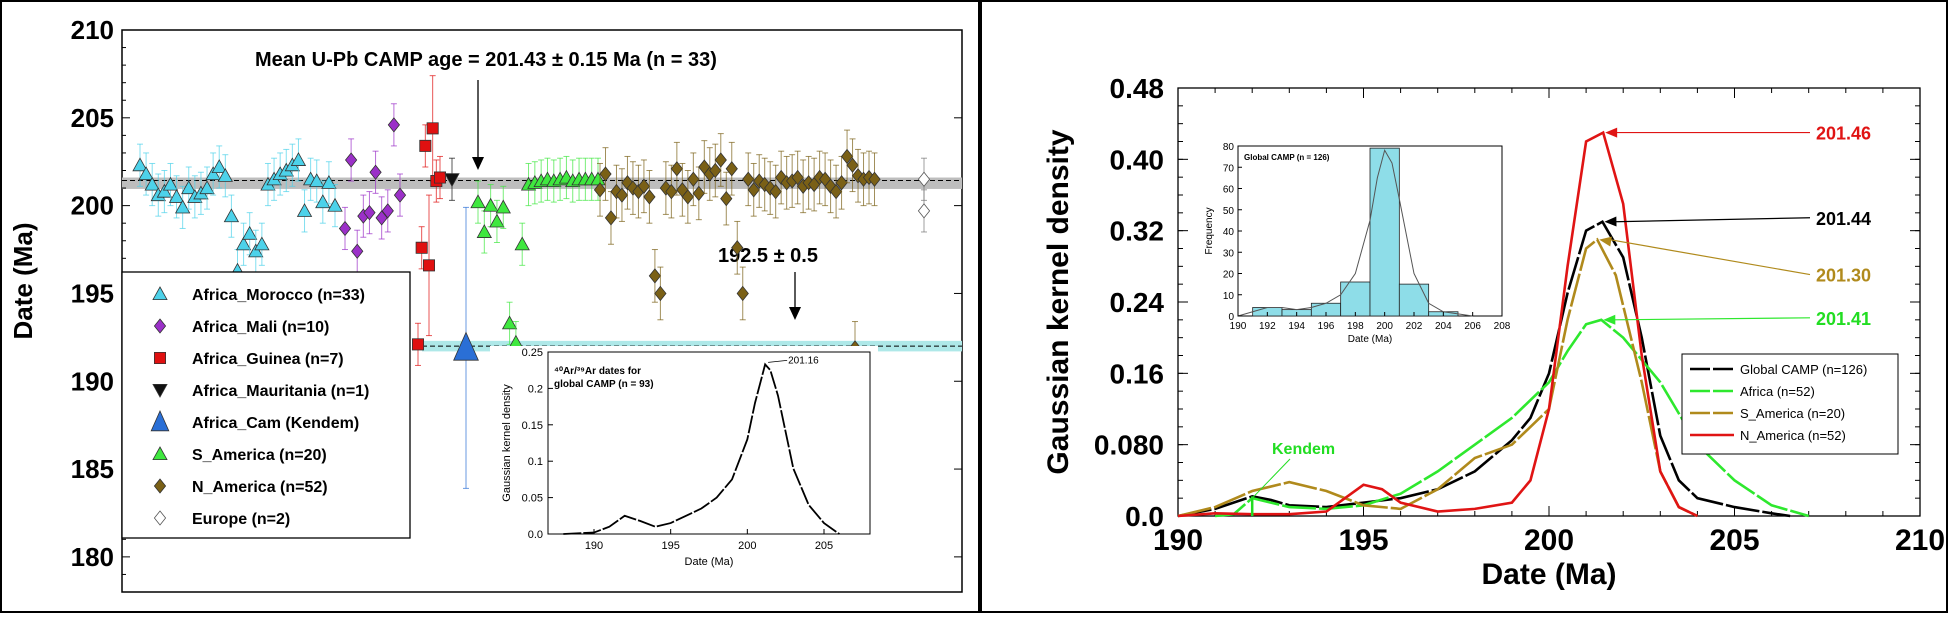 The height and width of the screenshot is (619, 1948). What do you see at coordinates (532, 353) in the screenshot?
I see `inset-y-tick-label: 0.25` at bounding box center [532, 353].